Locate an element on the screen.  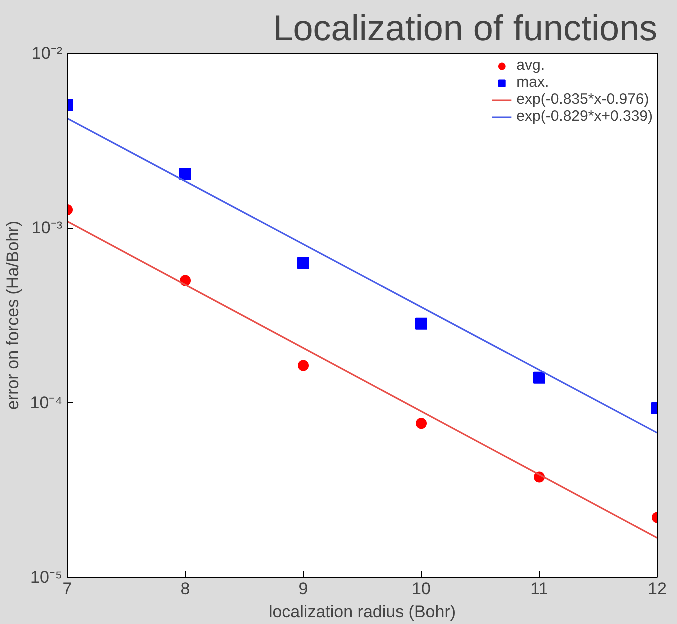
y-axis-title: error on forces (Ha/Bohr) is located at coordinates (12, 315).